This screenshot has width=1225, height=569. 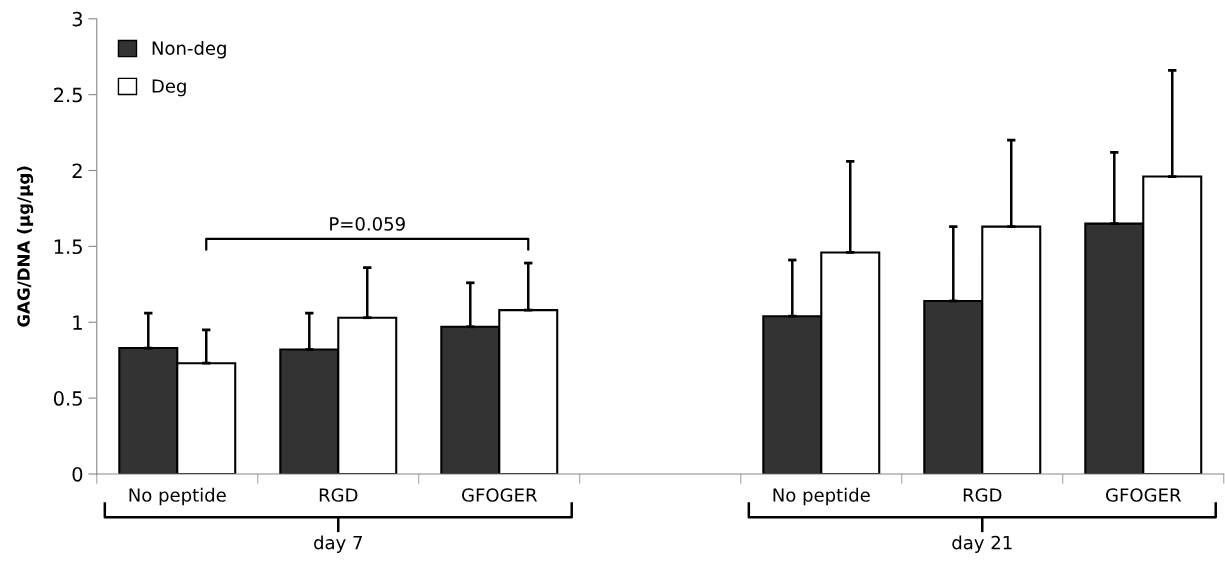 What do you see at coordinates (67, 398) in the screenshot?
I see `y-tick-label: 0.5` at bounding box center [67, 398].